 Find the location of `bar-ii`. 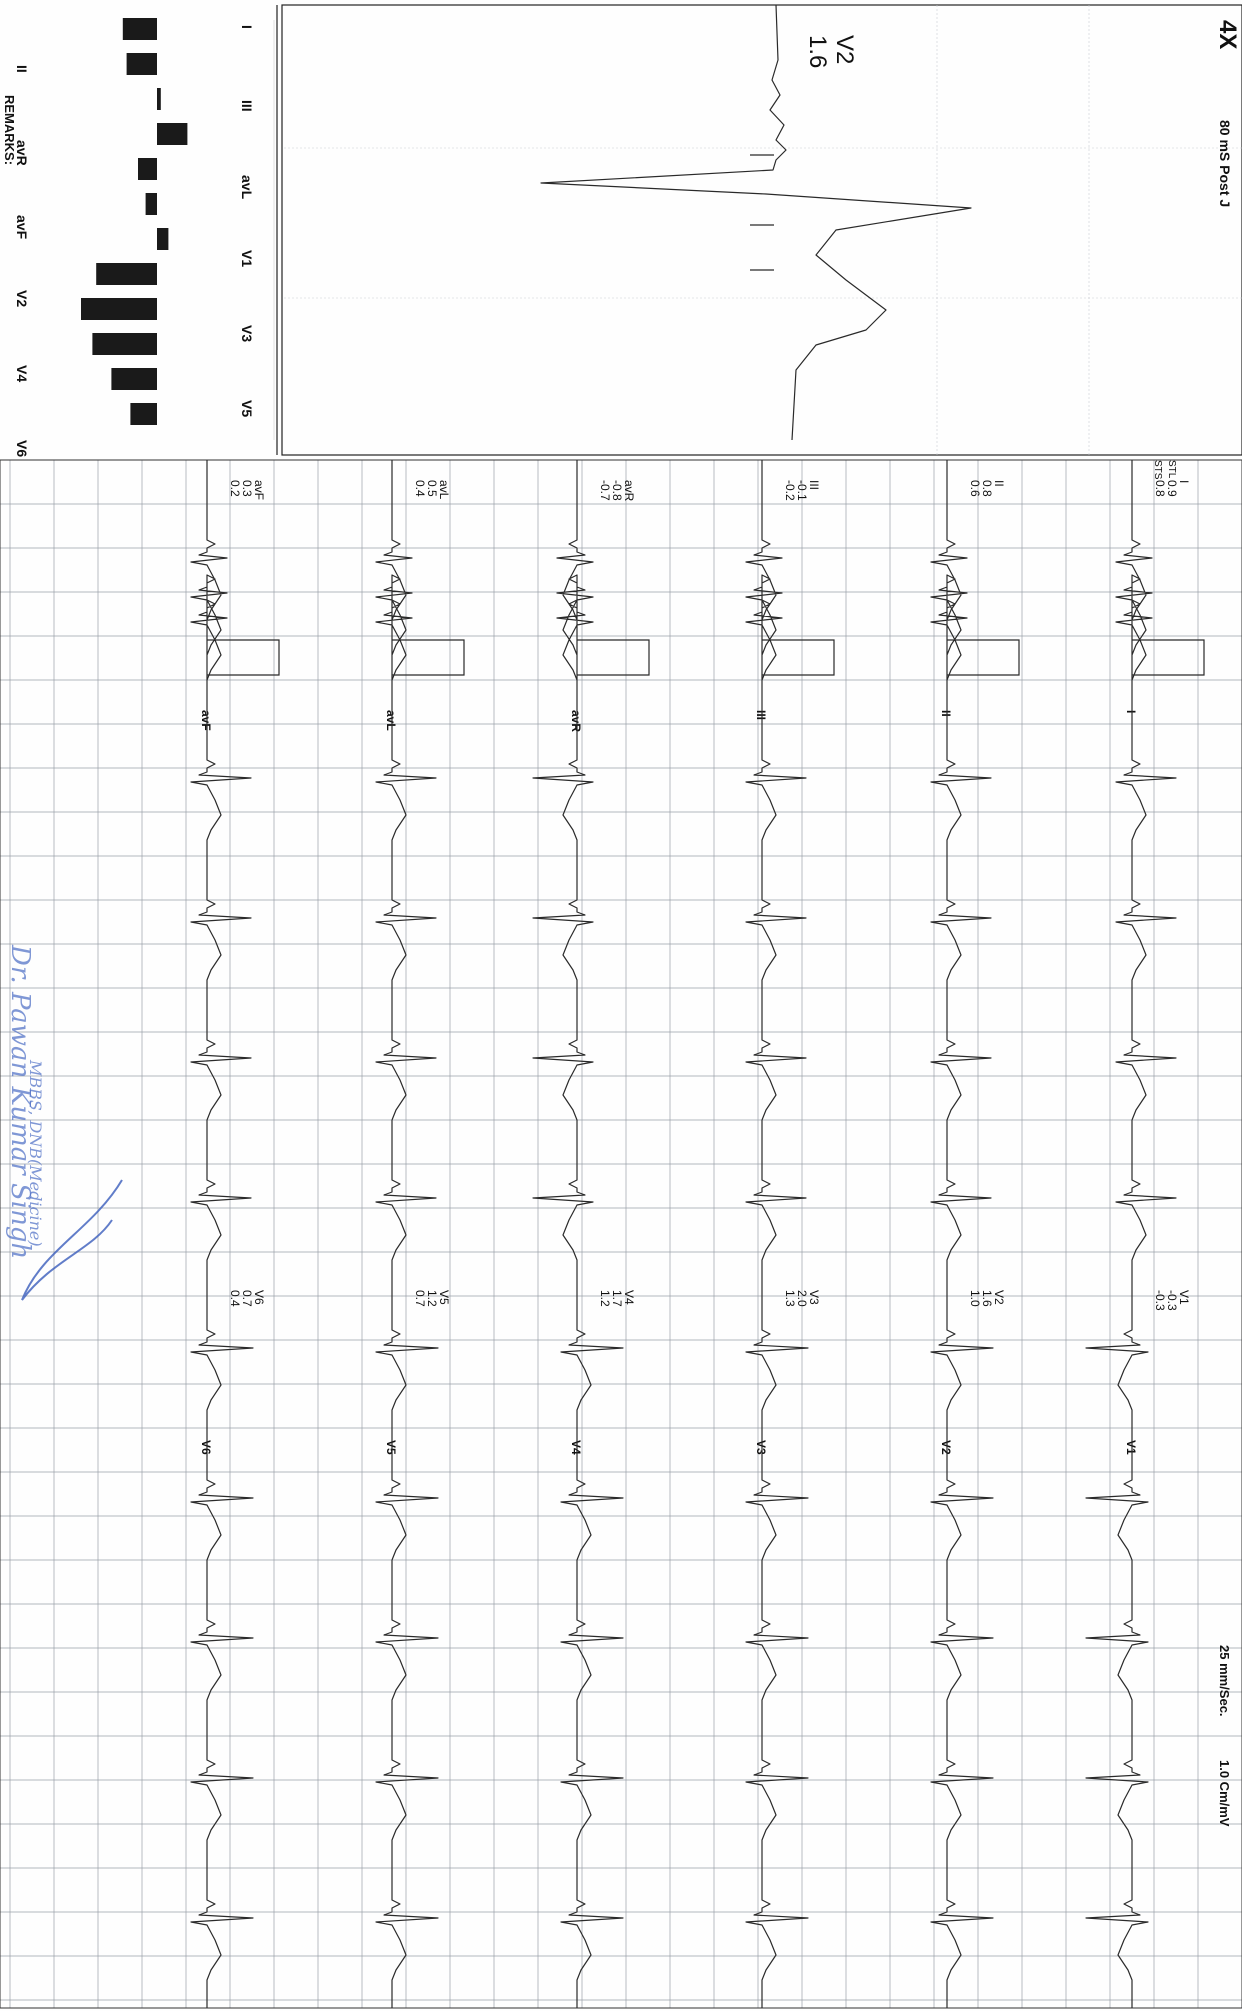

bar-ii is located at coordinates (141, 64).